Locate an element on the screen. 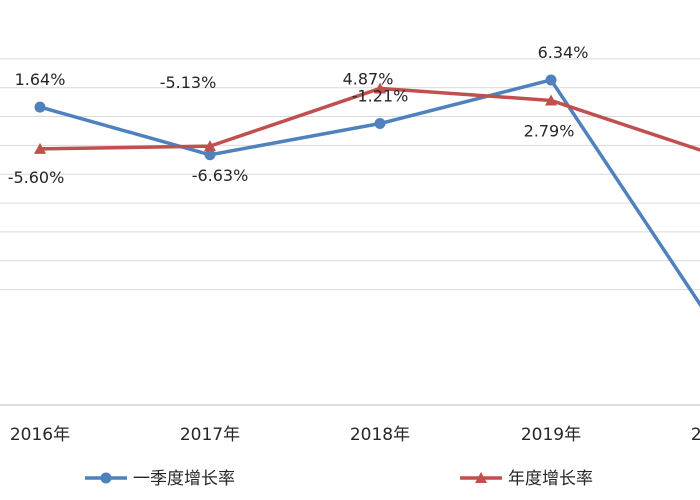 The height and width of the screenshot is (500, 700). data-label: -6.63% is located at coordinates (220, 175).